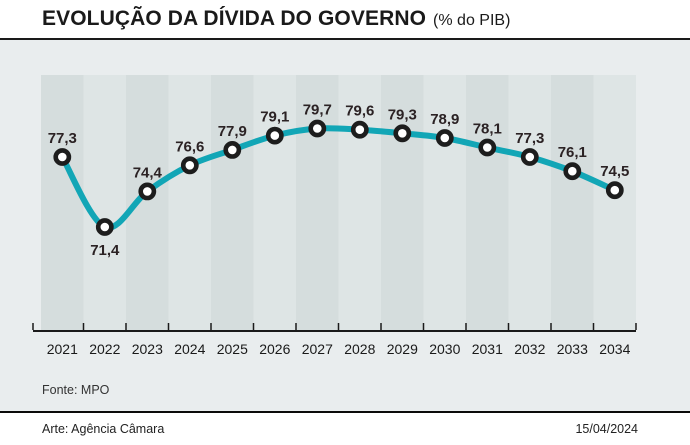  I want to click on data-point-label: 79,6, so click(359, 111).